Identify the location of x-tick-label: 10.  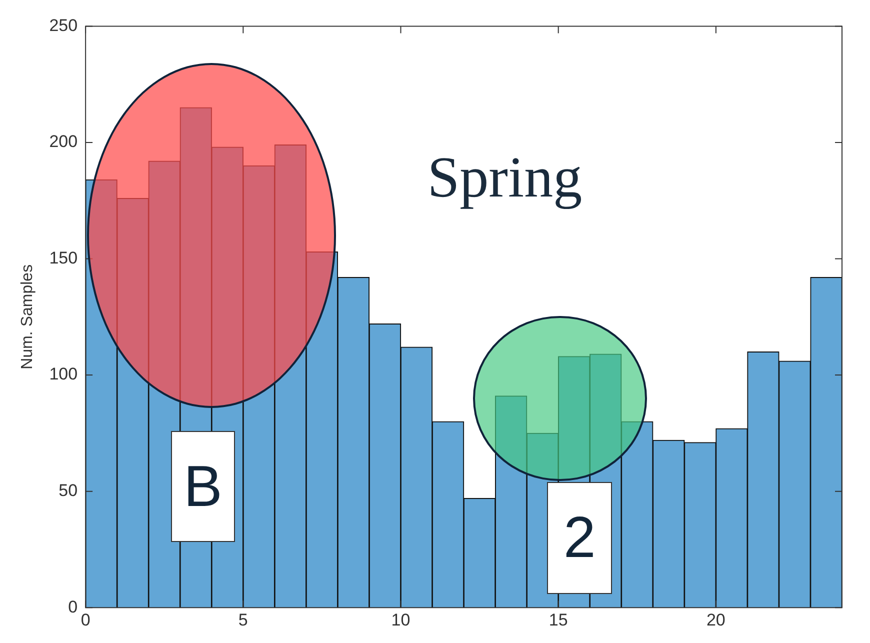
(400, 620).